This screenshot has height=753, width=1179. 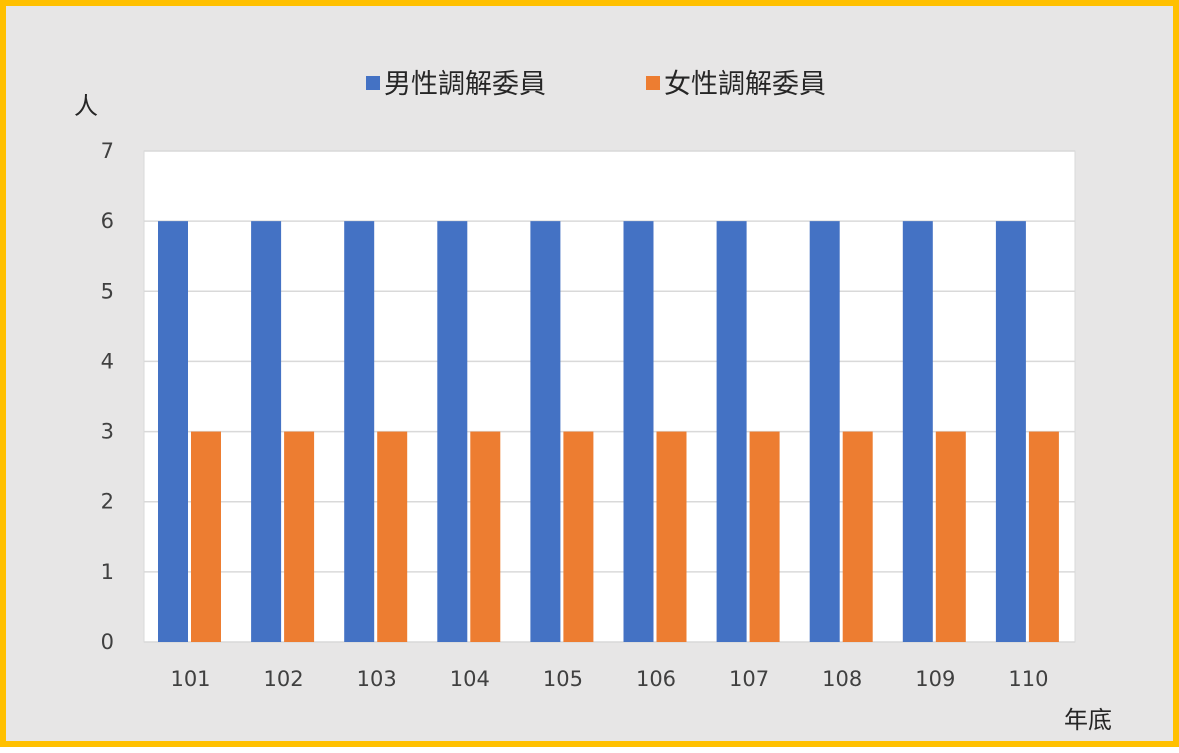 I want to click on x-tick-label: 106, so click(x=656, y=679).